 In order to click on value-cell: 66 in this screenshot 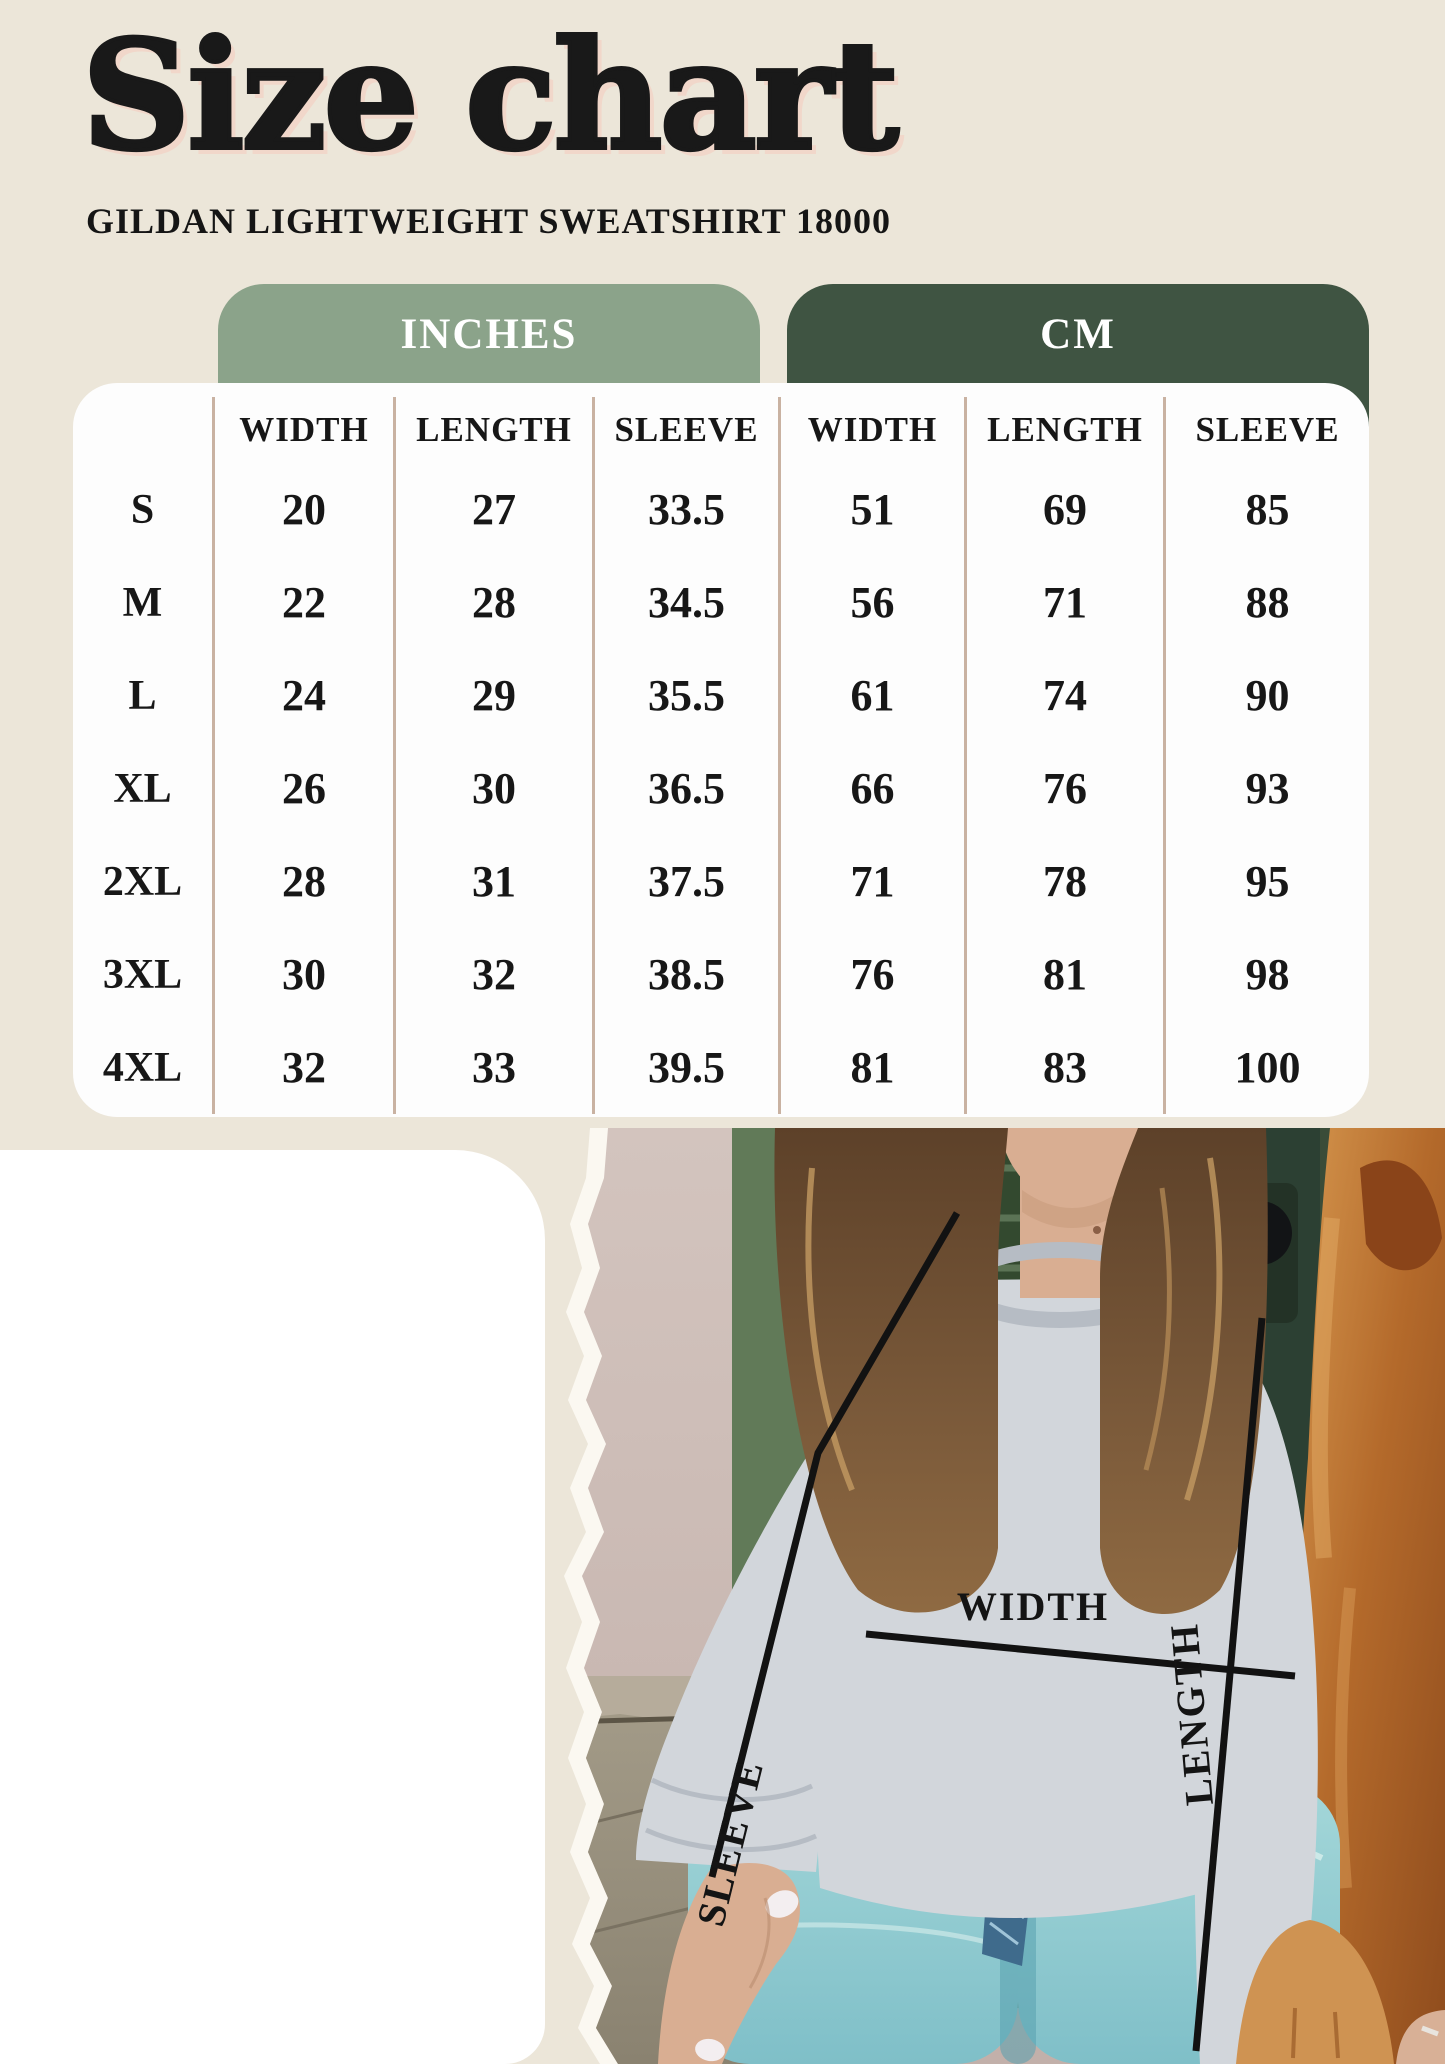, I will do `click(871, 788)`.